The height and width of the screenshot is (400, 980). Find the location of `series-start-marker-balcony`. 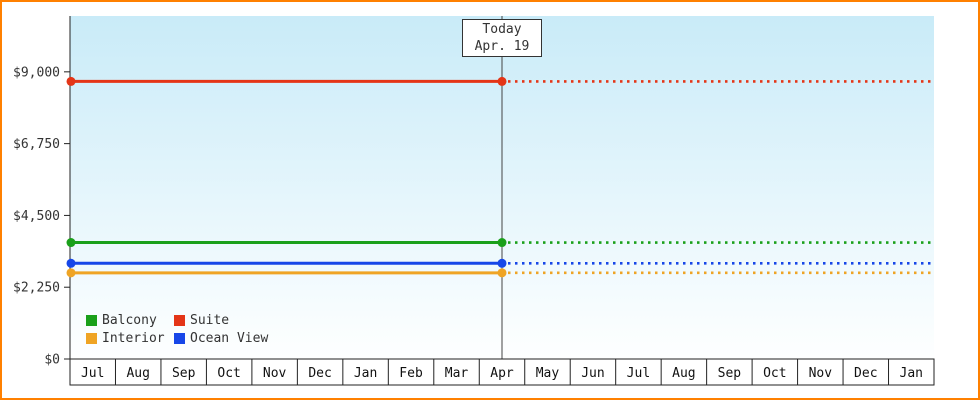

series-start-marker-balcony is located at coordinates (71, 243).